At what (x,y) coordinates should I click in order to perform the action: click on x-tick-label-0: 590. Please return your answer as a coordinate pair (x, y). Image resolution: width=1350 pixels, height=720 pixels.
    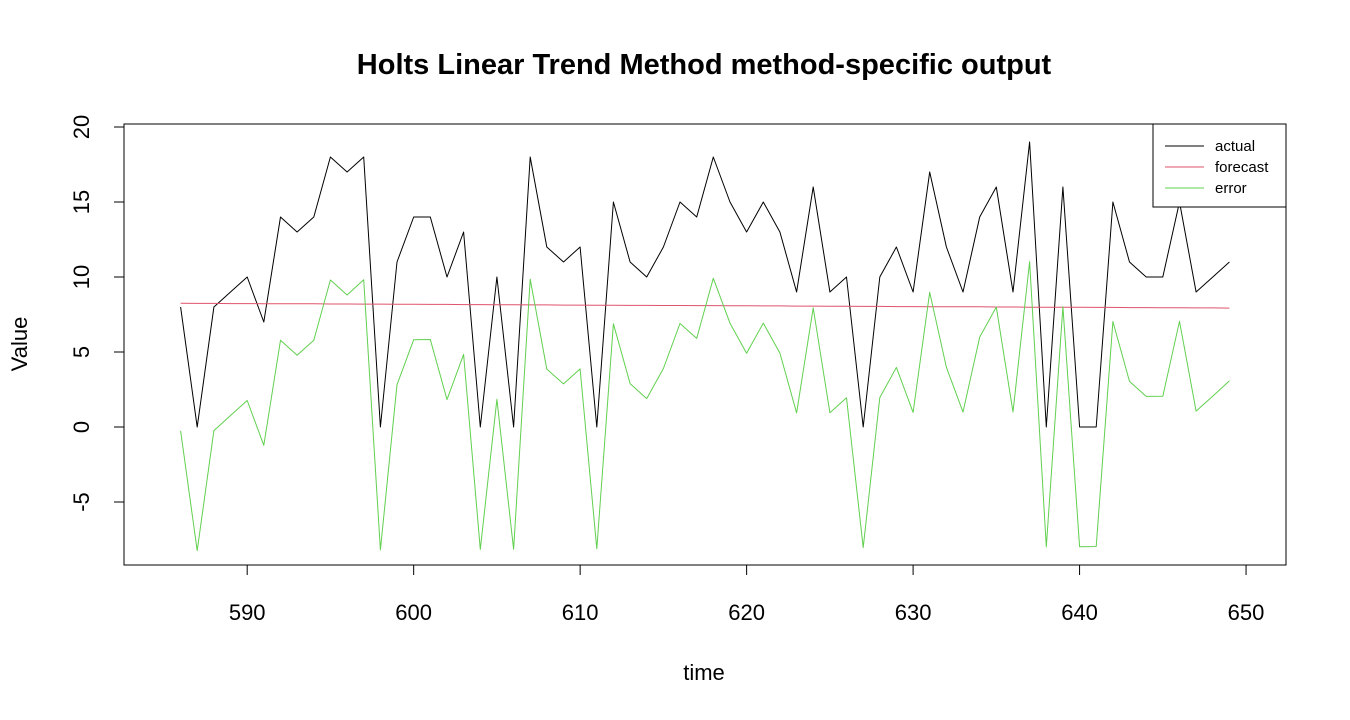
    Looking at the image, I should click on (247, 612).